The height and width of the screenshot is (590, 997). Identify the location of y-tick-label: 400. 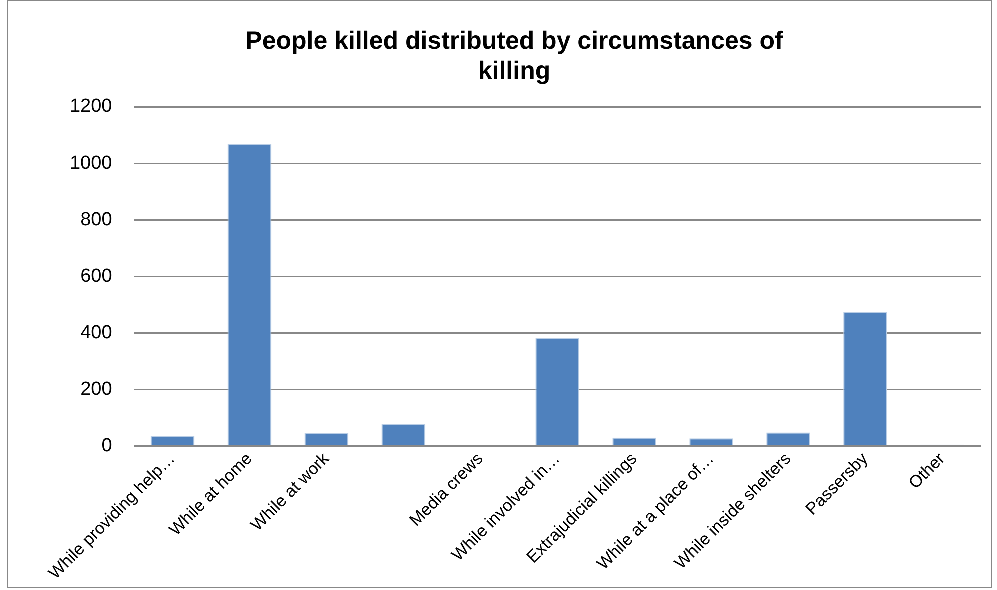
(96, 333).